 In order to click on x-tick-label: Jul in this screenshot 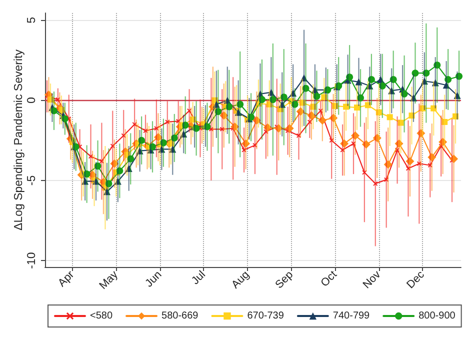, I will do `click(199, 278)`.